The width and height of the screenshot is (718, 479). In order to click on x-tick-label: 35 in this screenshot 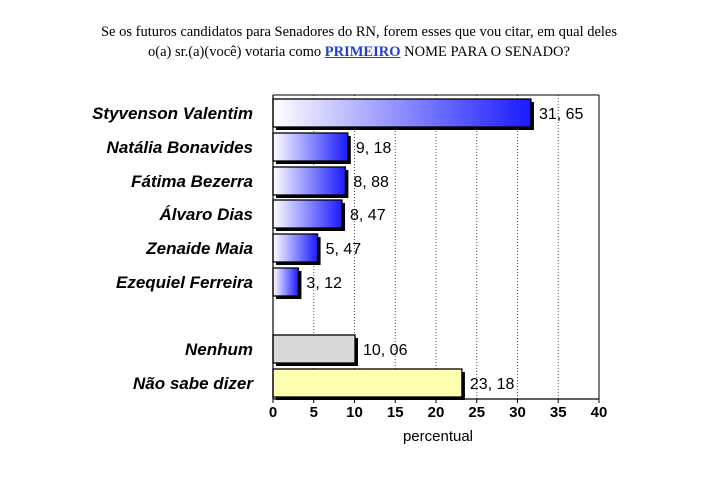, I will do `click(558, 412)`.